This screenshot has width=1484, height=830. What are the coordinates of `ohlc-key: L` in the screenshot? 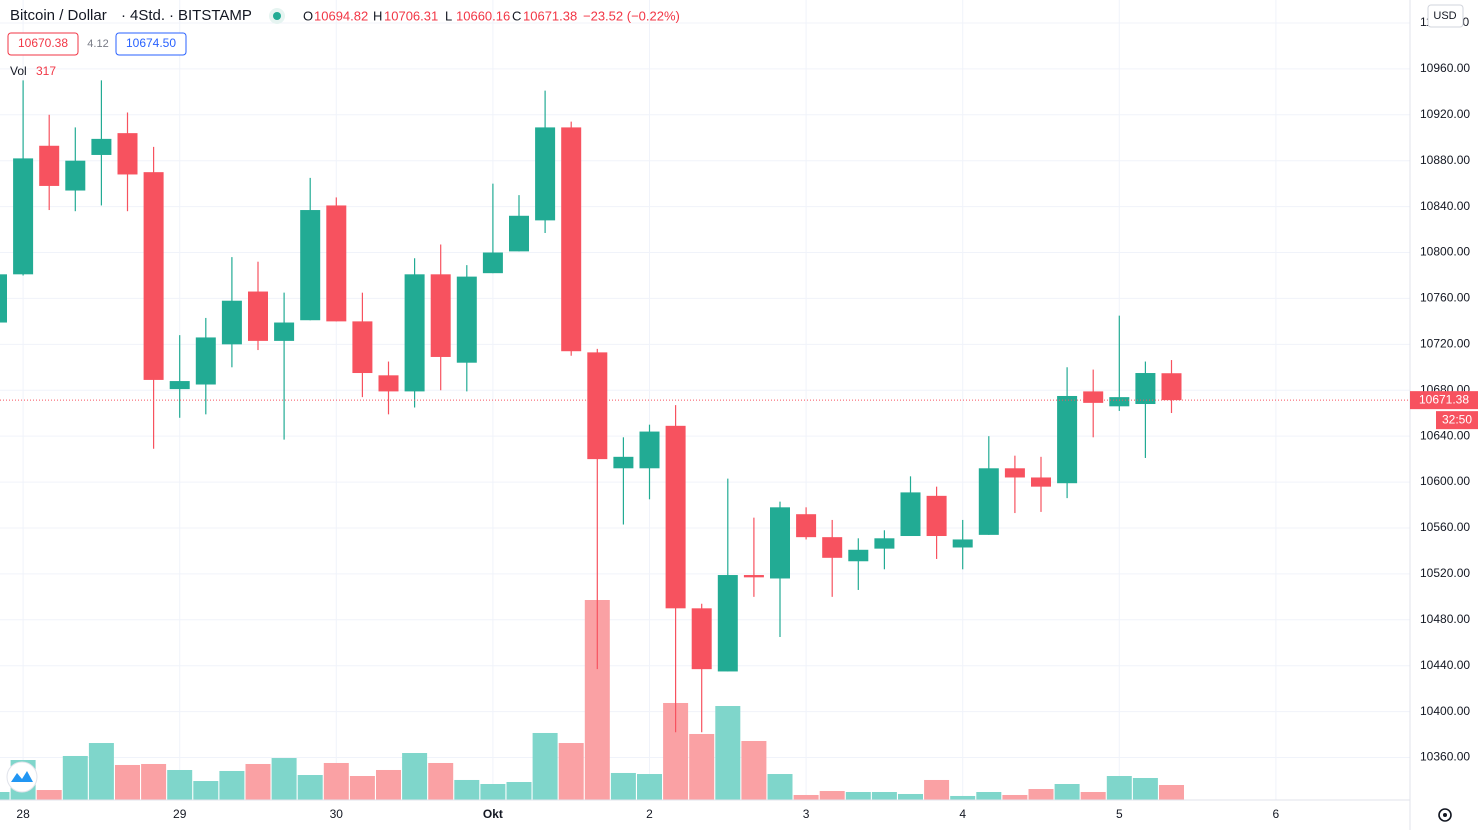 It's located at (448, 15).